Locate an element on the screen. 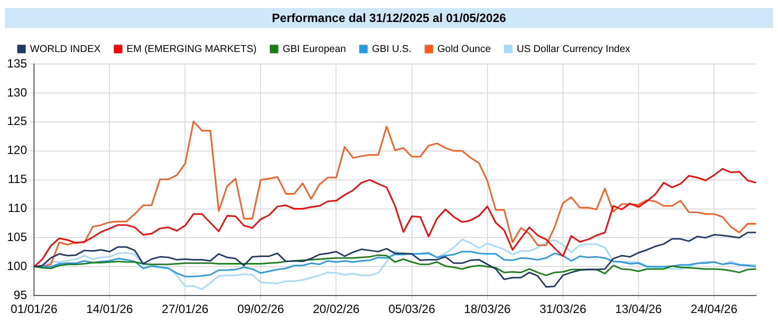  x-tick-label: 31/03/26 is located at coordinates (563, 309).